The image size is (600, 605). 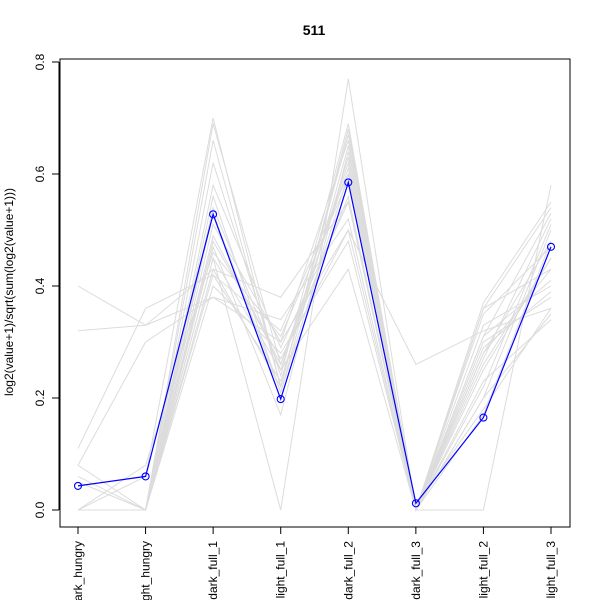 I want to click on x-tick-label-dark_hungry: dark_hungry, so click(x=78, y=570).